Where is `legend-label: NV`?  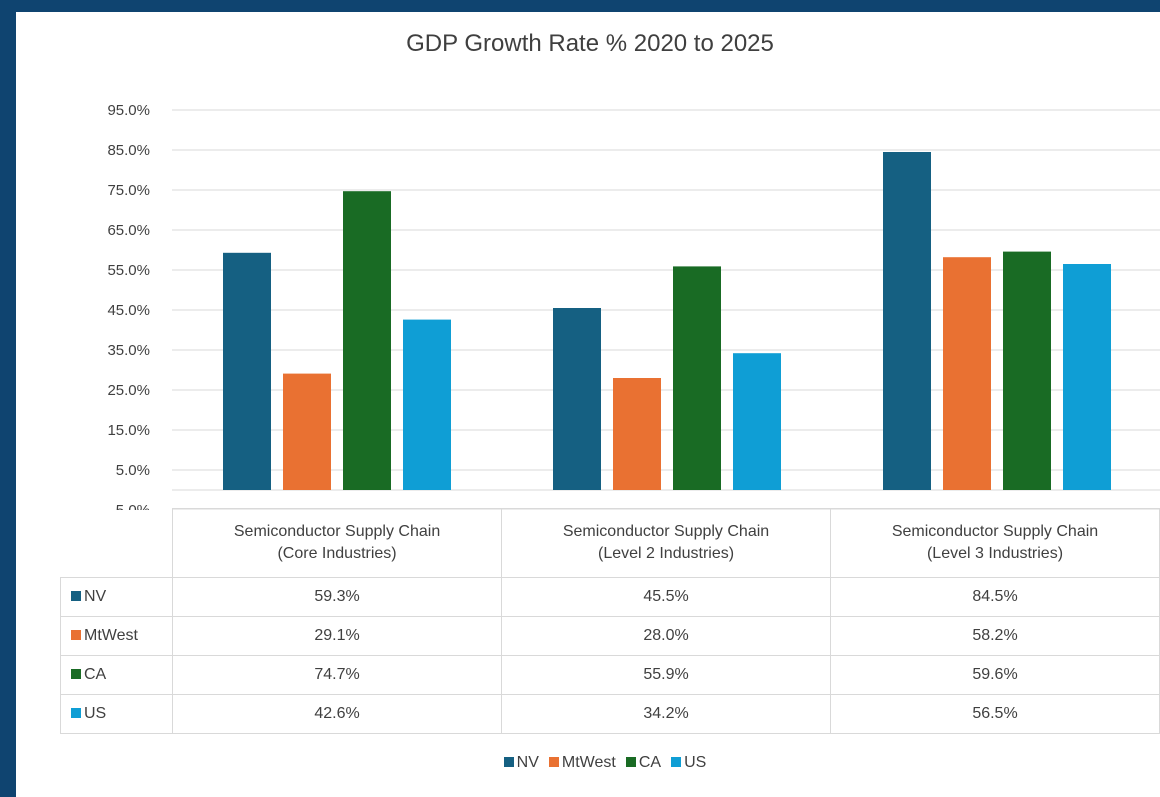 legend-label: NV is located at coordinates (527, 762).